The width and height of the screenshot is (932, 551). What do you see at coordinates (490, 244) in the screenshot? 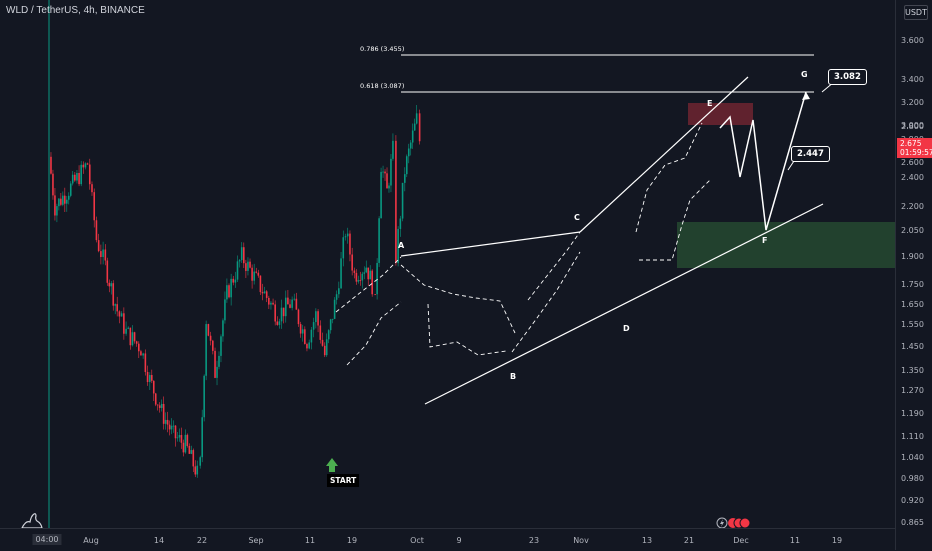
I see `a-c-trendline` at bounding box center [490, 244].